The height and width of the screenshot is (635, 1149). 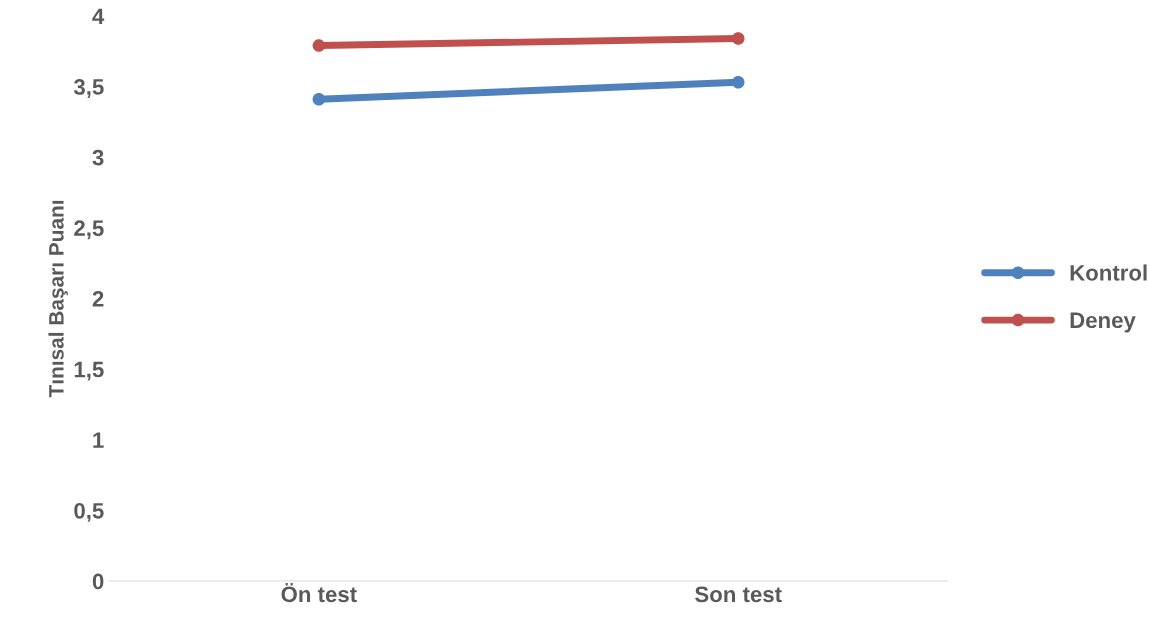 What do you see at coordinates (89, 512) in the screenshot?
I see `y-tick-label: 0,5` at bounding box center [89, 512].